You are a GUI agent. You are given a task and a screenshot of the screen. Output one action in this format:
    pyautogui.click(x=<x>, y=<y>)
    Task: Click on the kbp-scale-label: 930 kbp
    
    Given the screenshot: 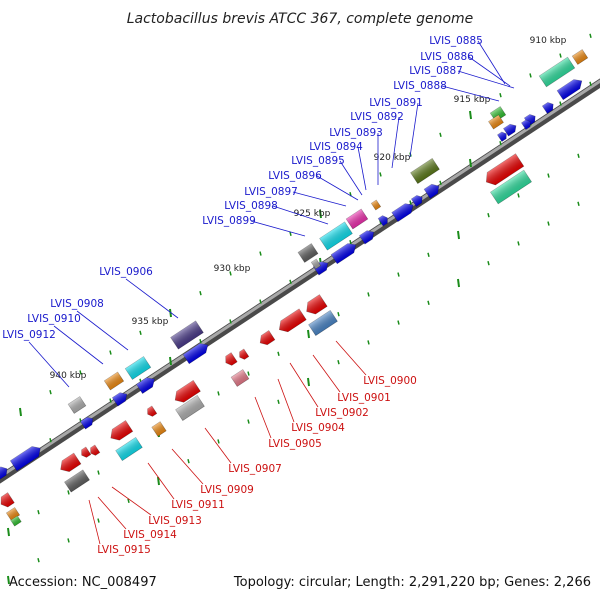 What is the action you would take?
    pyautogui.click(x=232, y=269)
    